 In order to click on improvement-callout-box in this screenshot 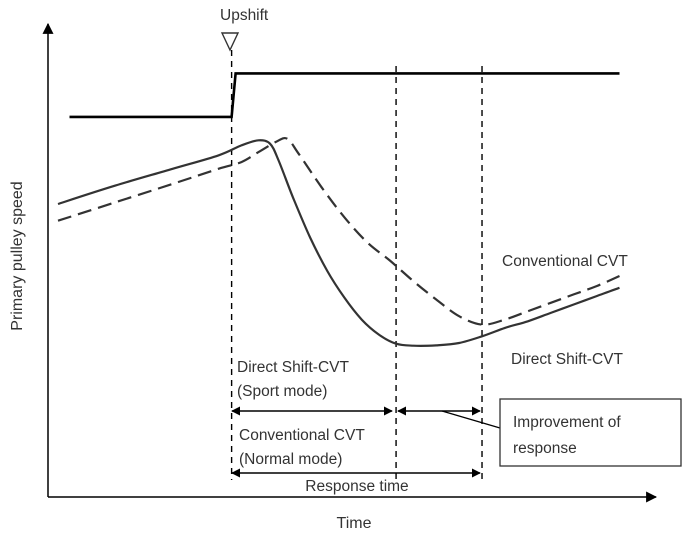, I will do `click(590, 432)`.